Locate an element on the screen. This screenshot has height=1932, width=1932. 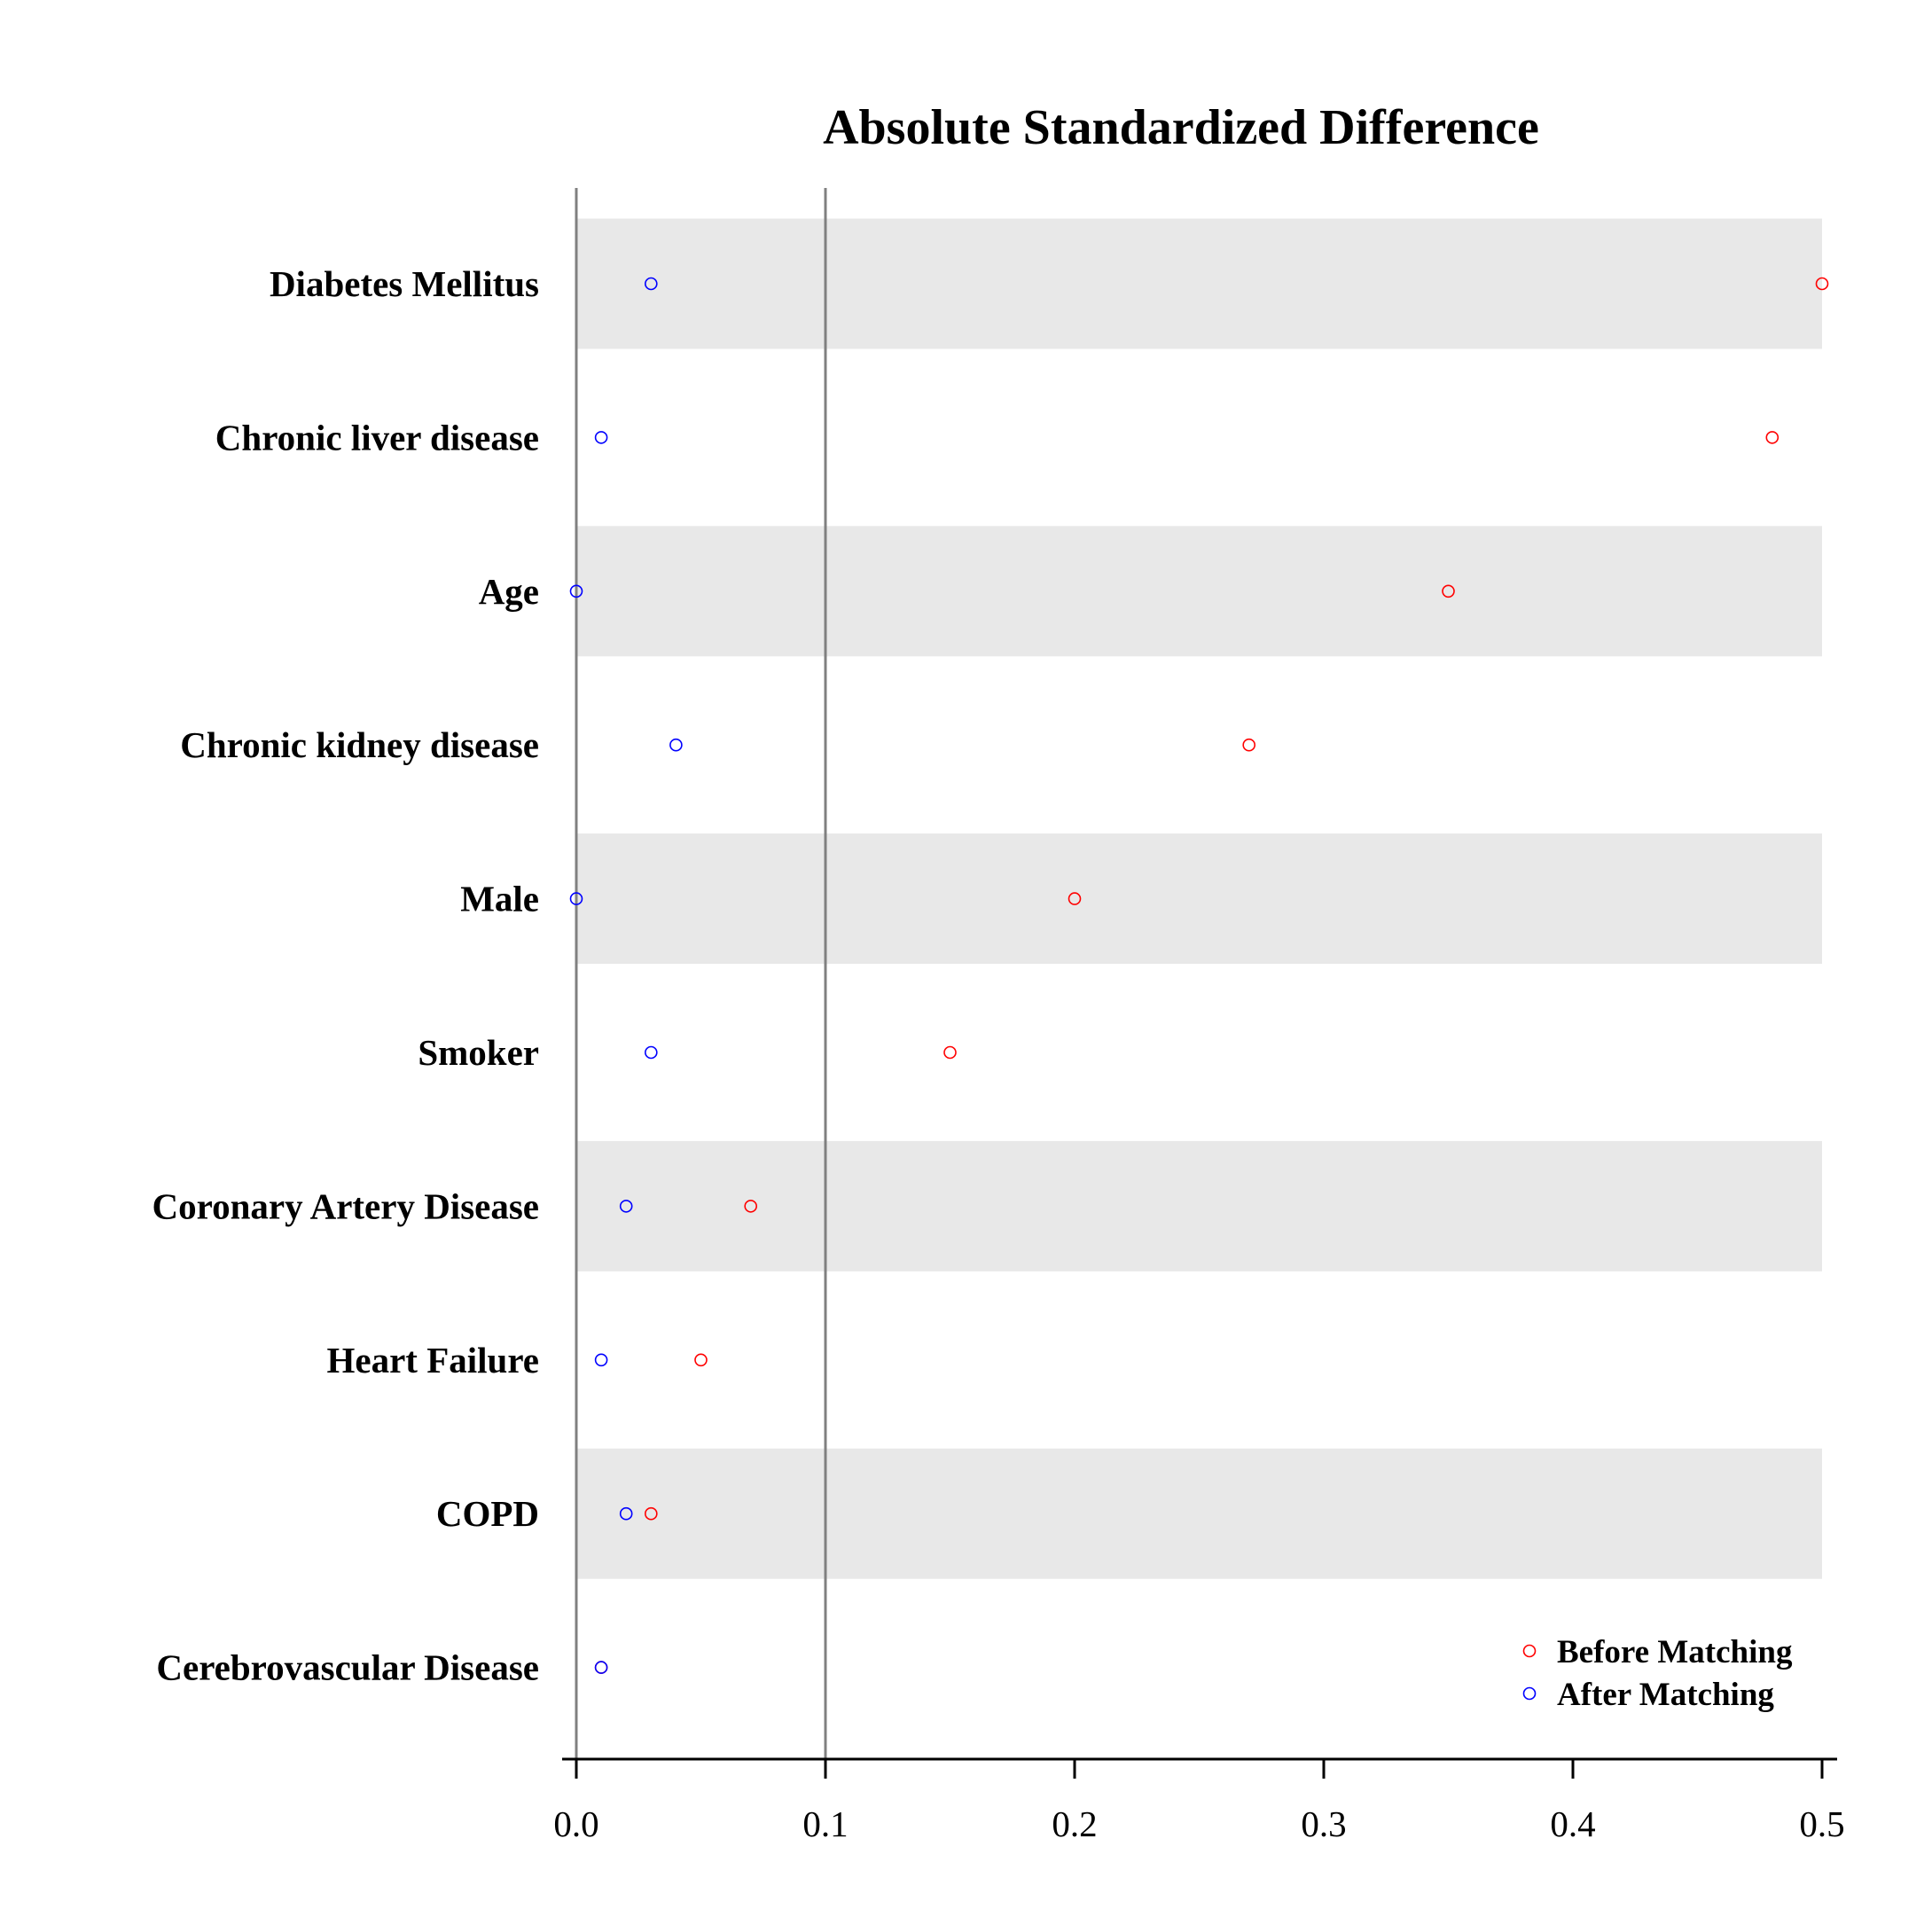
chart-title: Absolute Standardized Difference is located at coordinates (1181, 127).